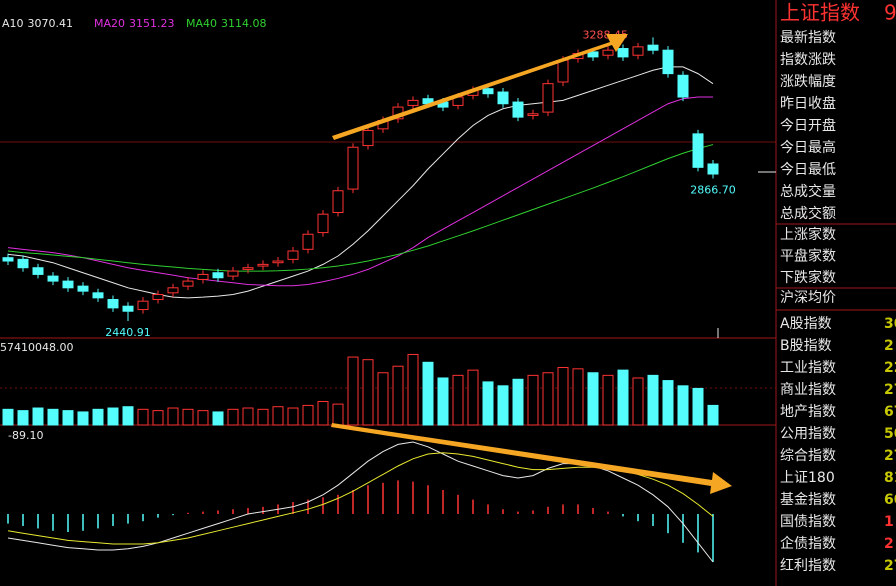  I want to click on index-label: 商业指数, so click(808, 390).